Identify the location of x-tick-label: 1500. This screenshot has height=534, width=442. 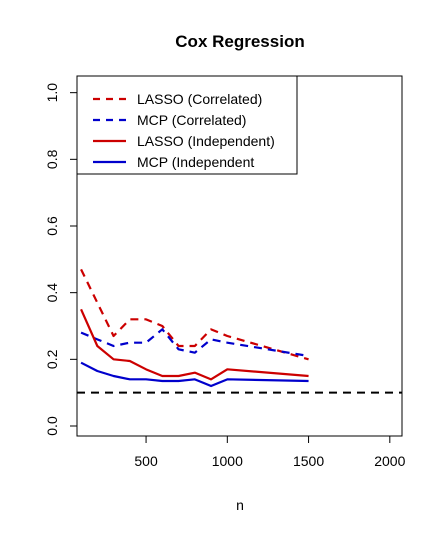
(308, 461).